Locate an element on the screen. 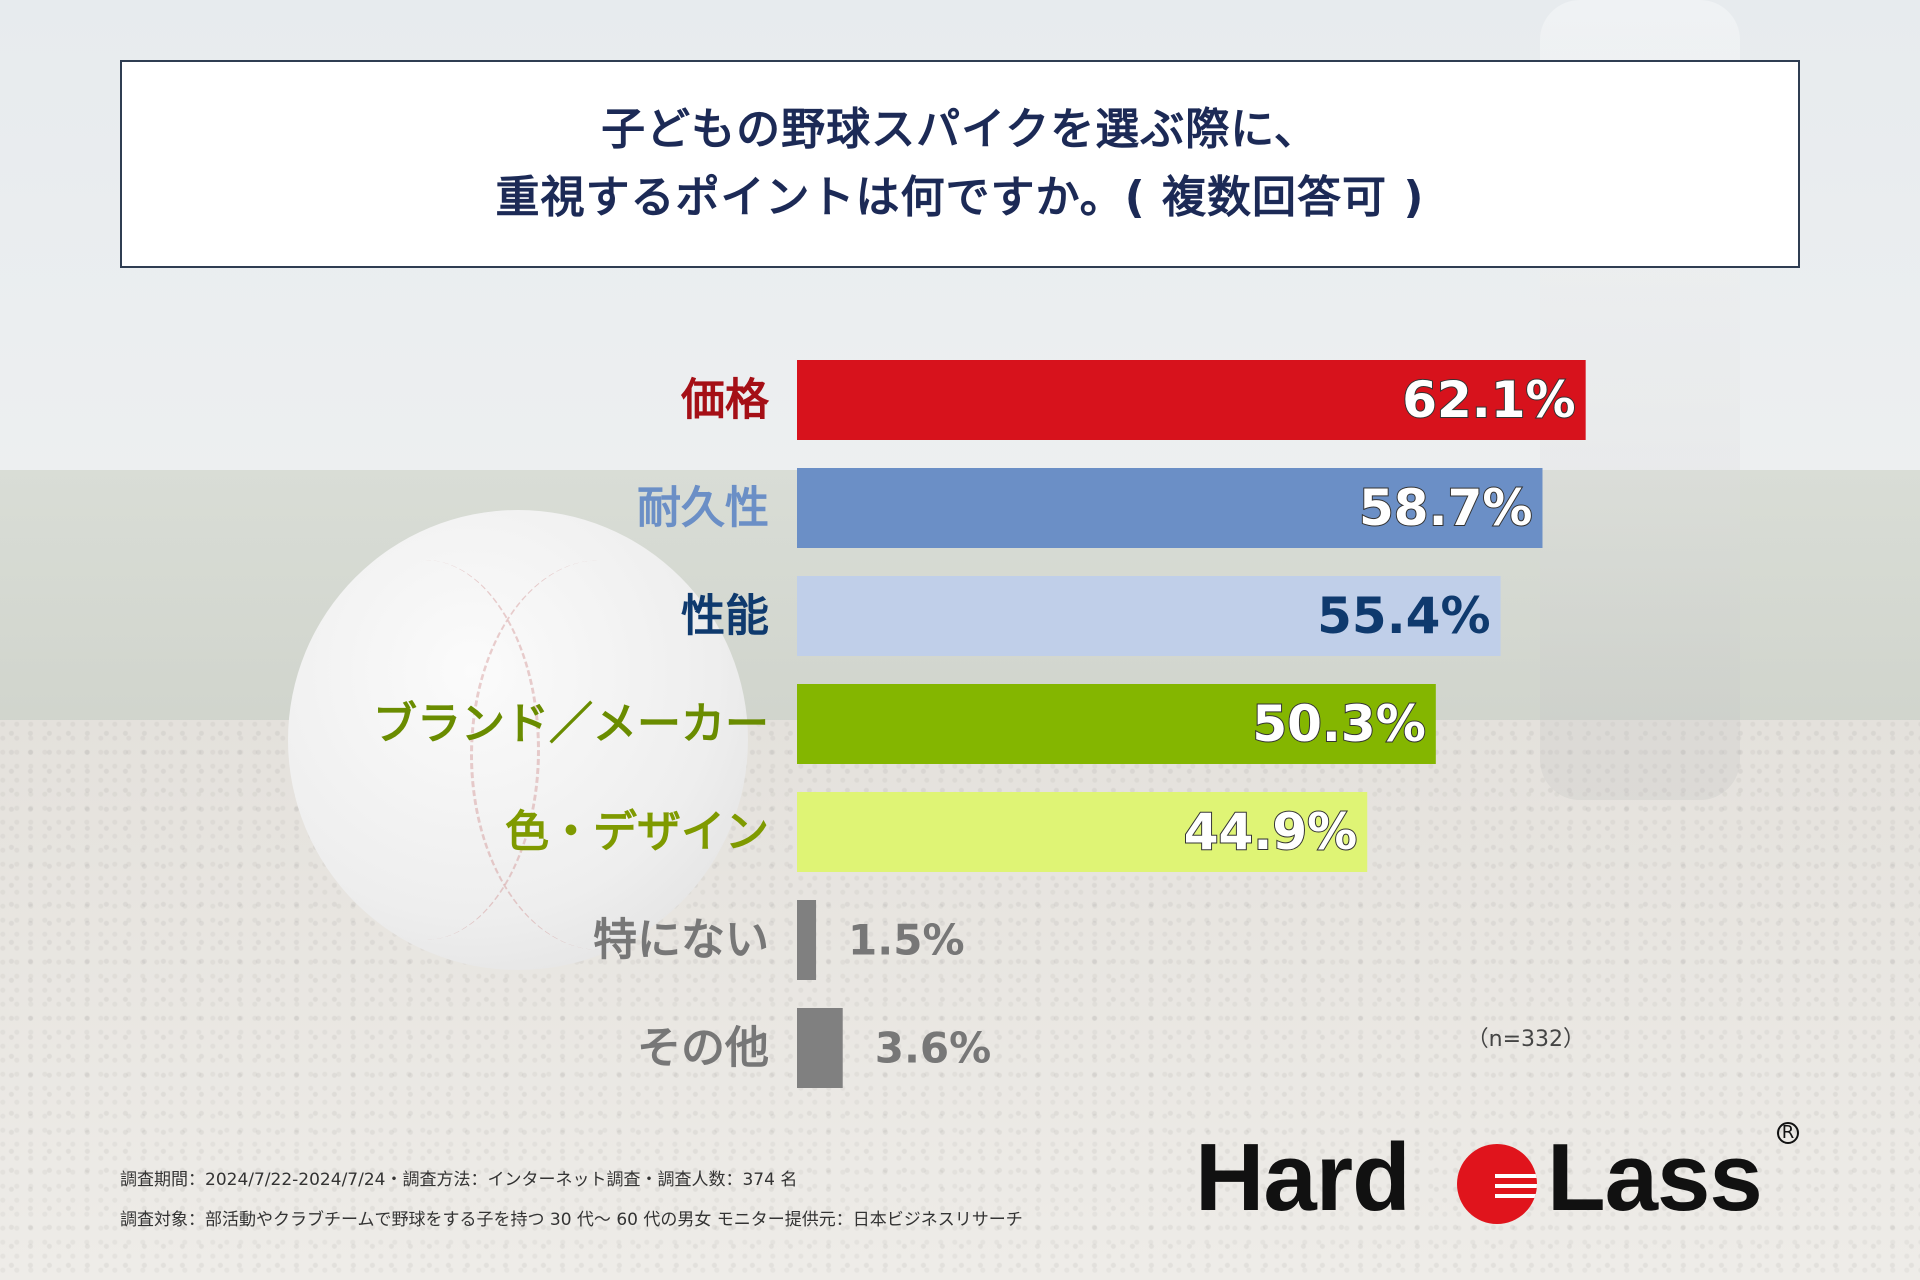  category-label: ブランド／メーカー is located at coordinates (571, 724).